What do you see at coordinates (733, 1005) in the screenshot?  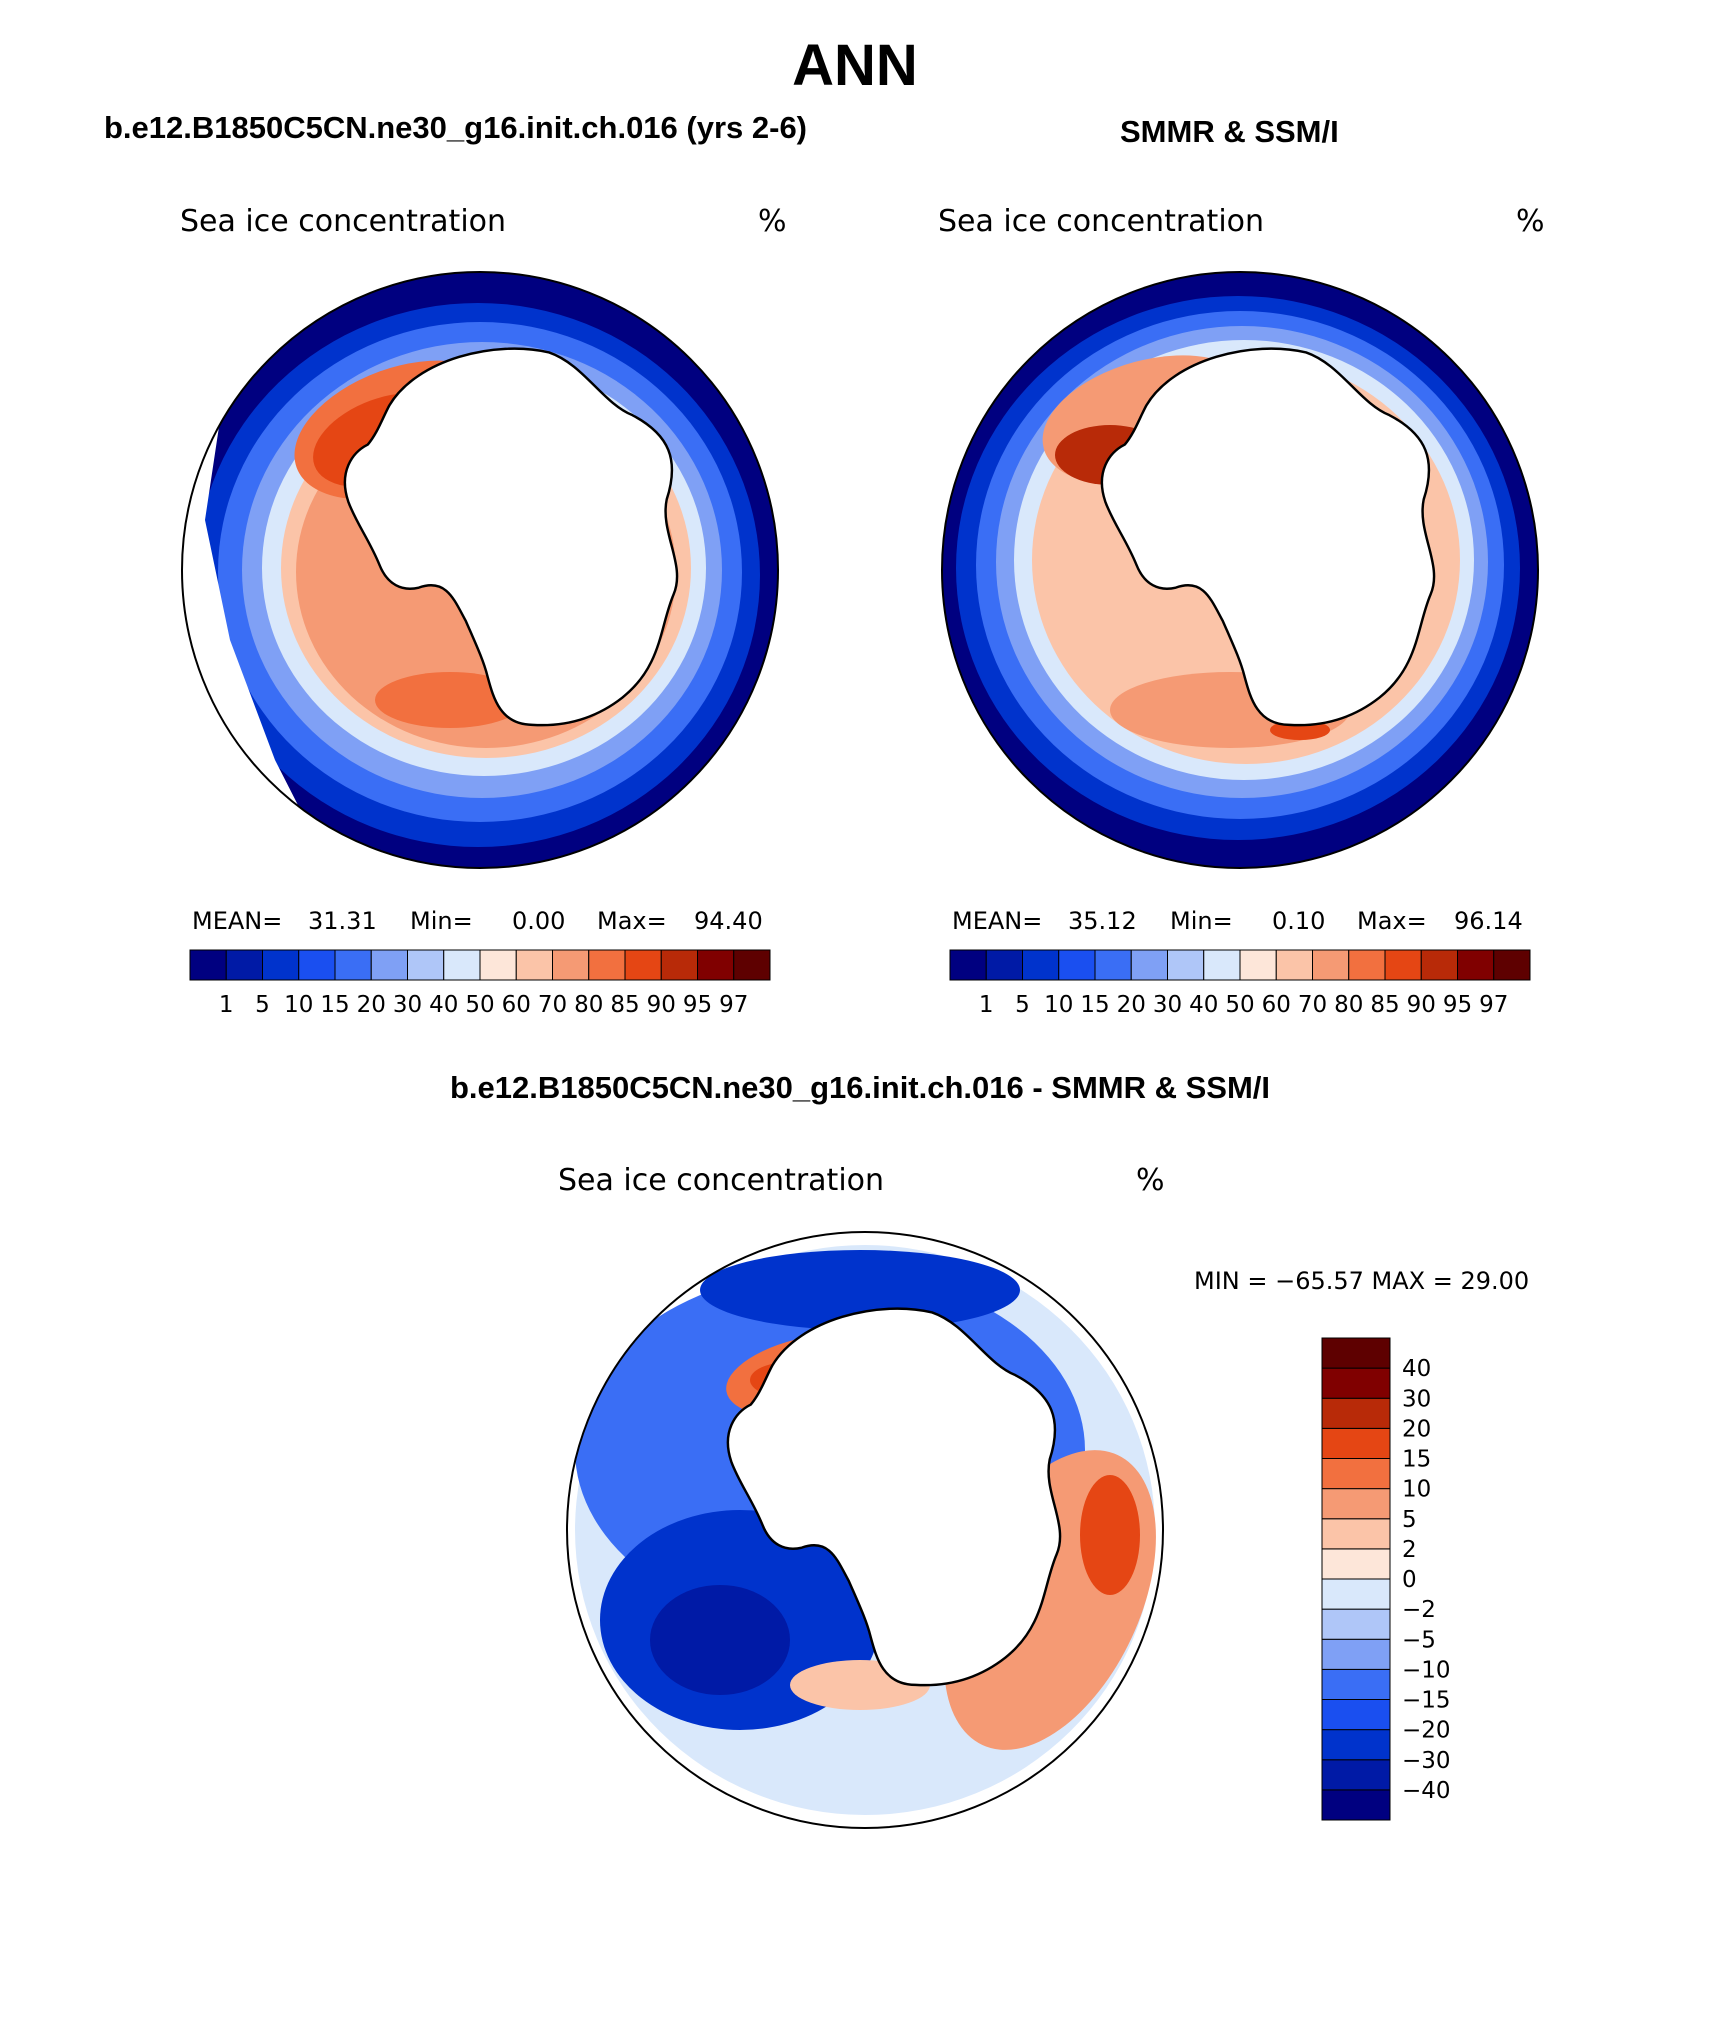 I see `colorbar-tick-label: 97` at bounding box center [733, 1005].